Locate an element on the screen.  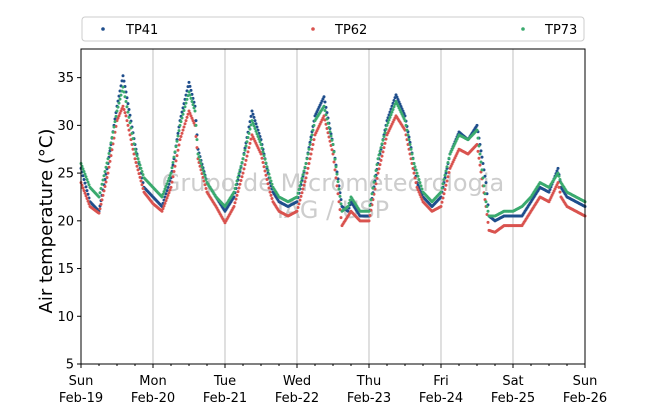
x-tick-label-date: Feb-23 is located at coordinates (369, 398).